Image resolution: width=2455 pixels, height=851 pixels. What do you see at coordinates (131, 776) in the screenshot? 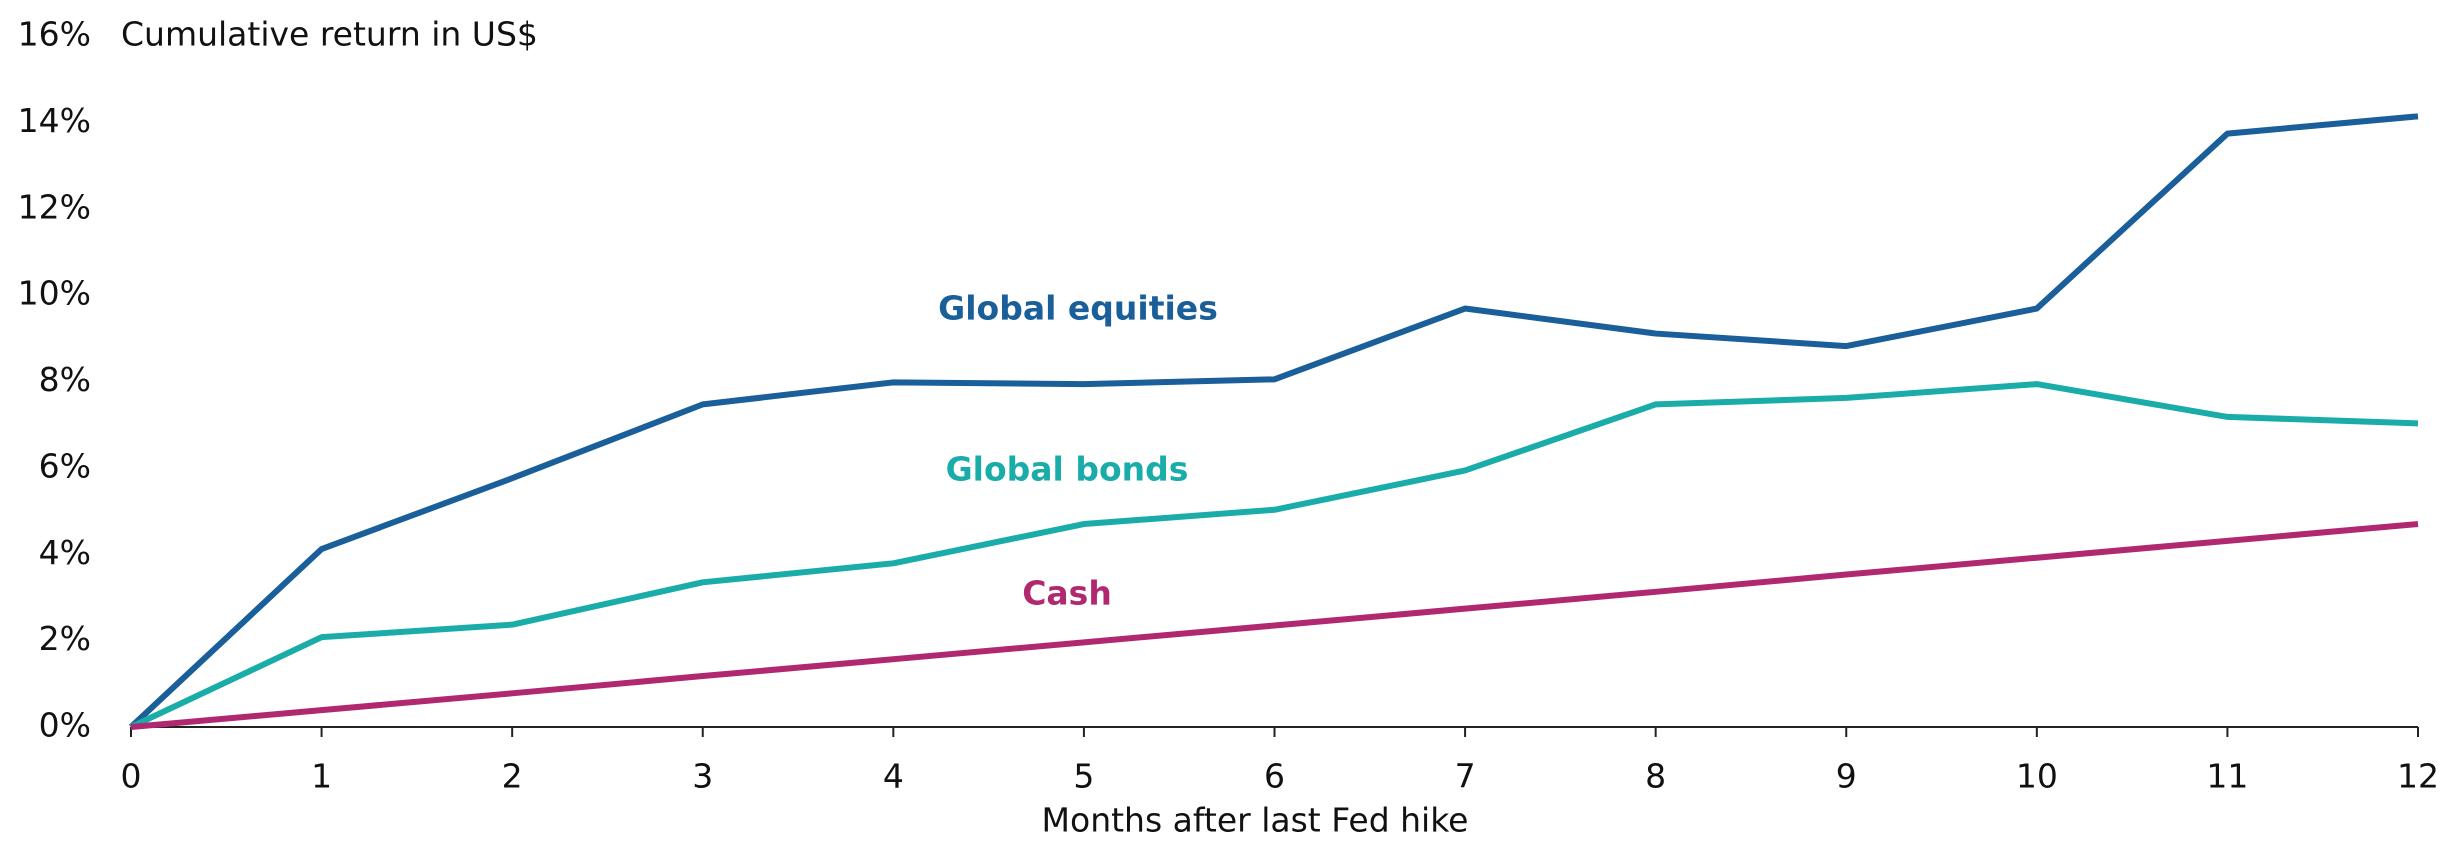
I see `x-tick-label: 0` at bounding box center [131, 776].